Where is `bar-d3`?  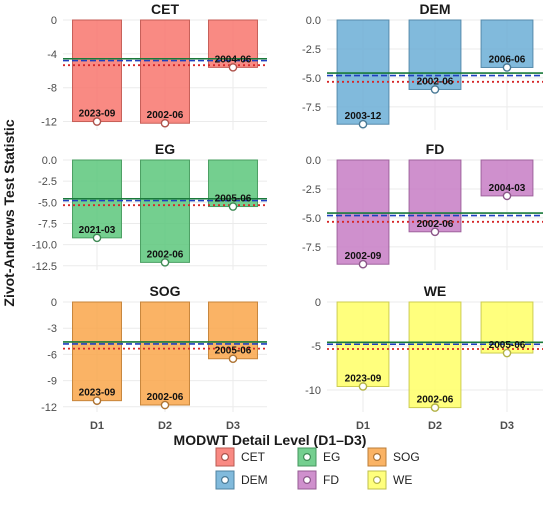
bar-d3 is located at coordinates (507, 43).